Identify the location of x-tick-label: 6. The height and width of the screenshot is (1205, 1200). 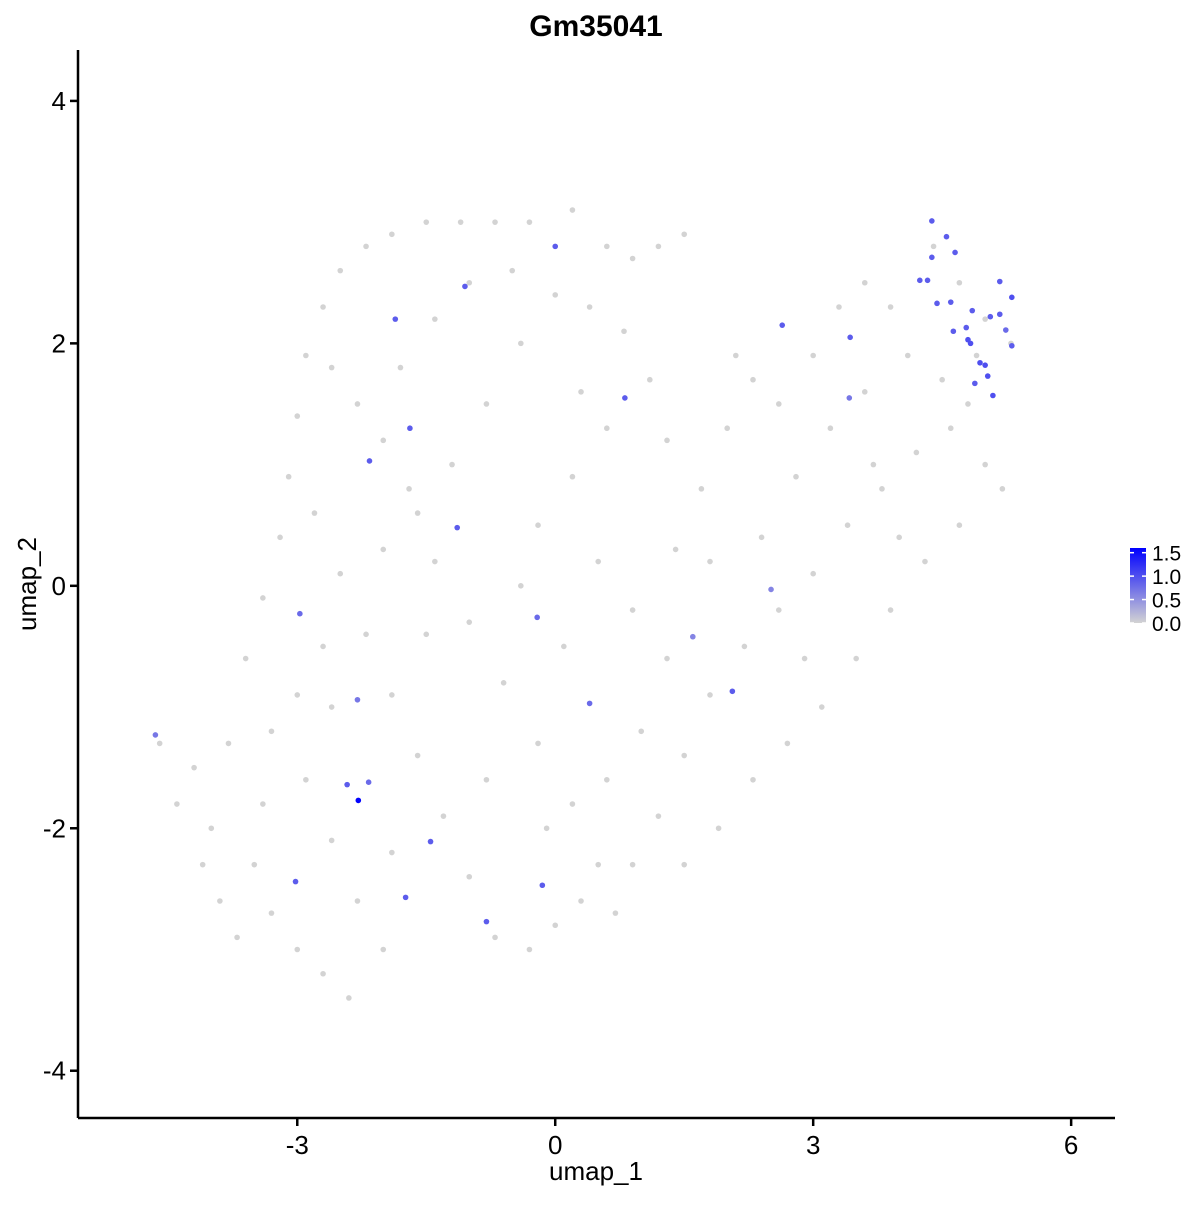
(1071, 1145).